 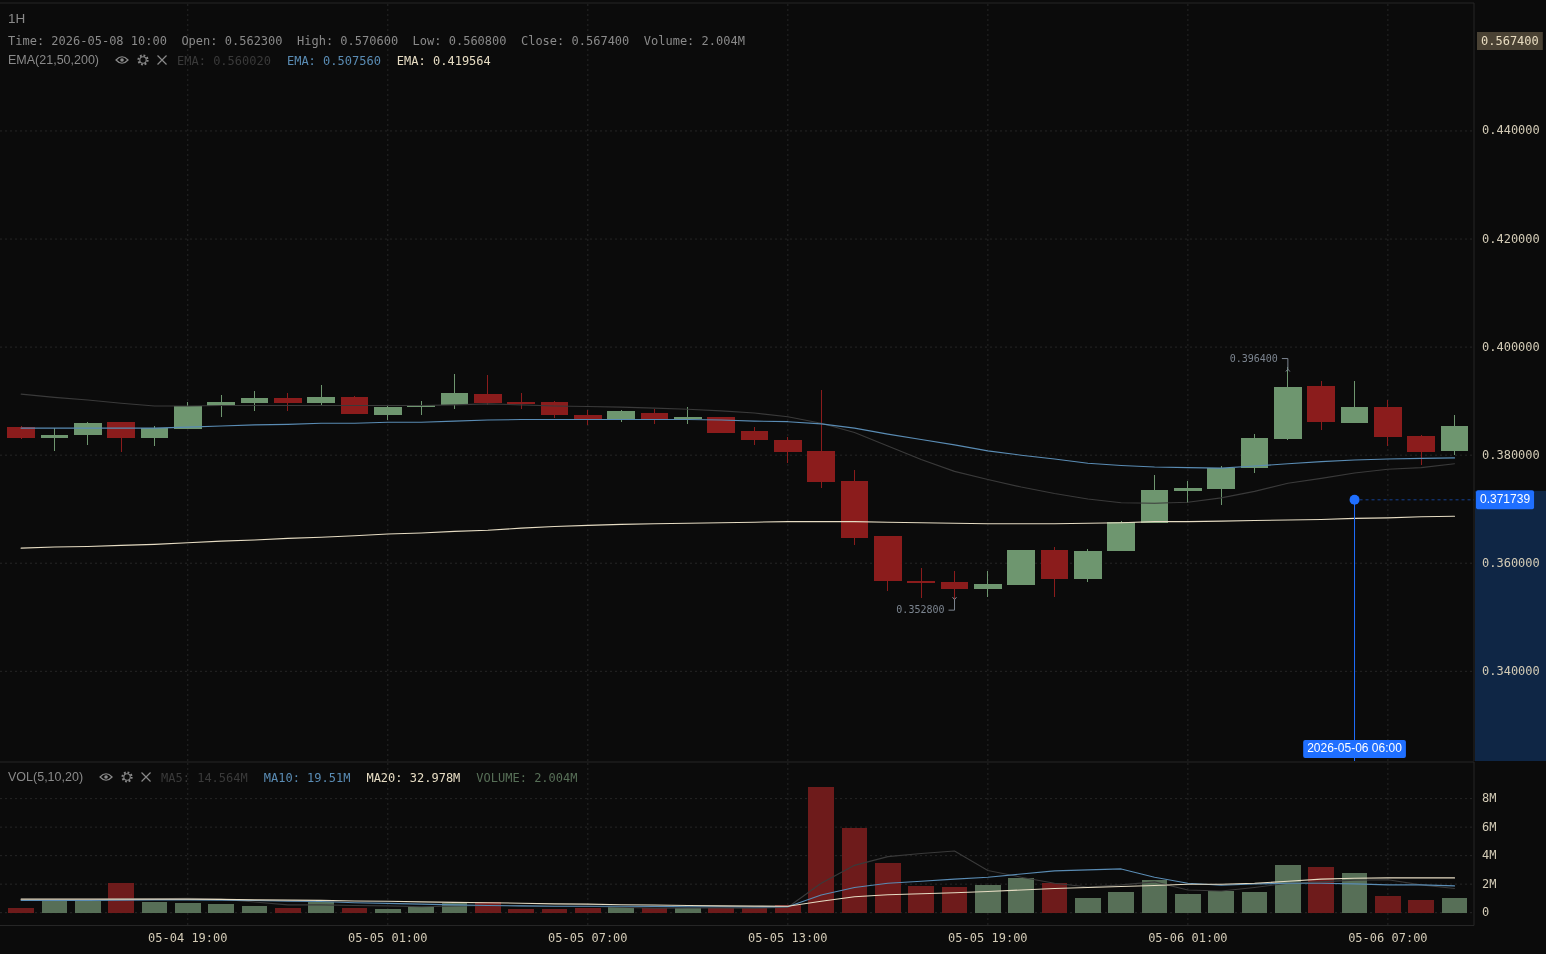 What do you see at coordinates (333, 60) in the screenshot?
I see `text: EMA: 0.507560` at bounding box center [333, 60].